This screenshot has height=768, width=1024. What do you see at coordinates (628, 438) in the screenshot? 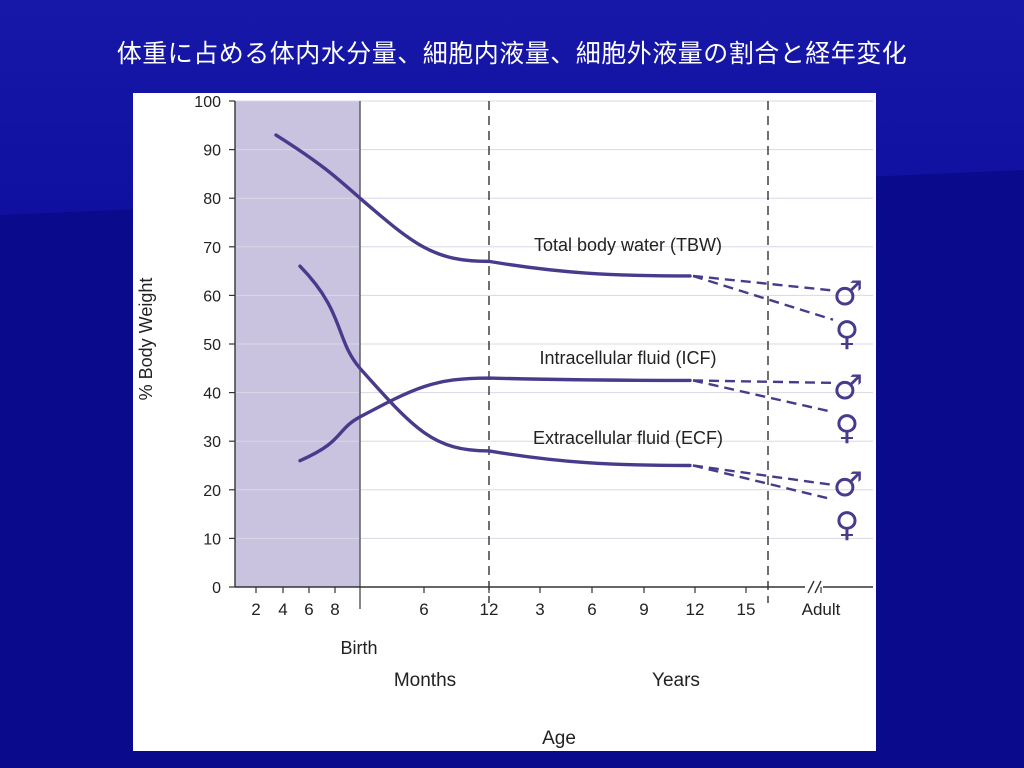
I see `series-label: Extracellular fluid (ECF)` at bounding box center [628, 438].